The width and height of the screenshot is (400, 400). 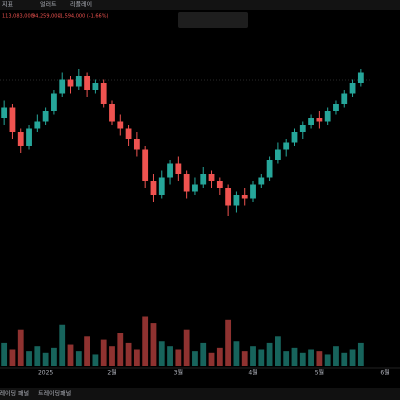 I want to click on quote-high: 113,083,000, so click(x=18, y=17).